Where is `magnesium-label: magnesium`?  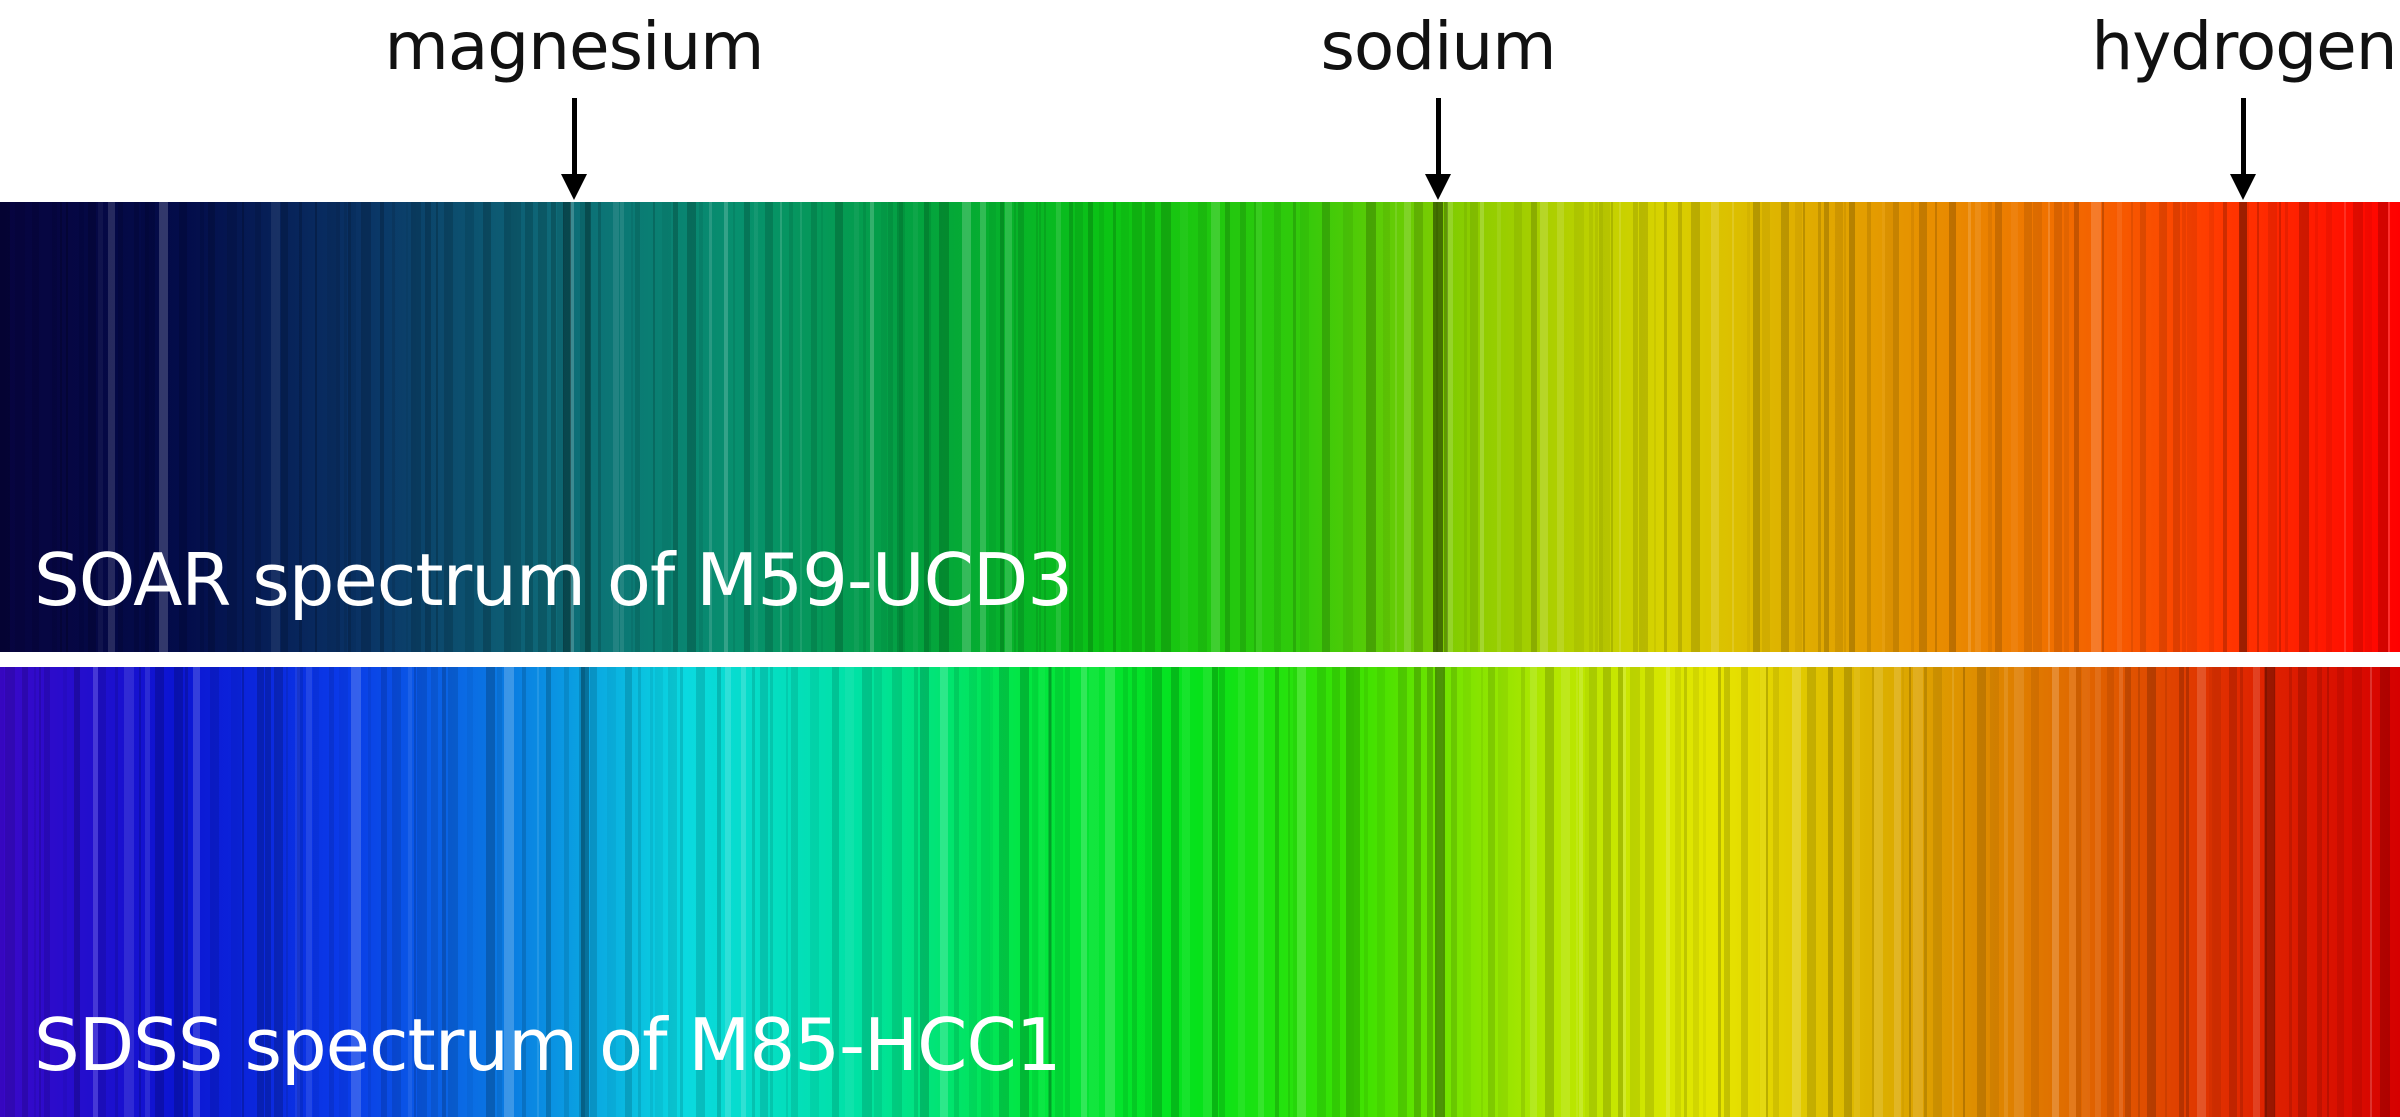 magnesium-label: magnesium is located at coordinates (574, 46).